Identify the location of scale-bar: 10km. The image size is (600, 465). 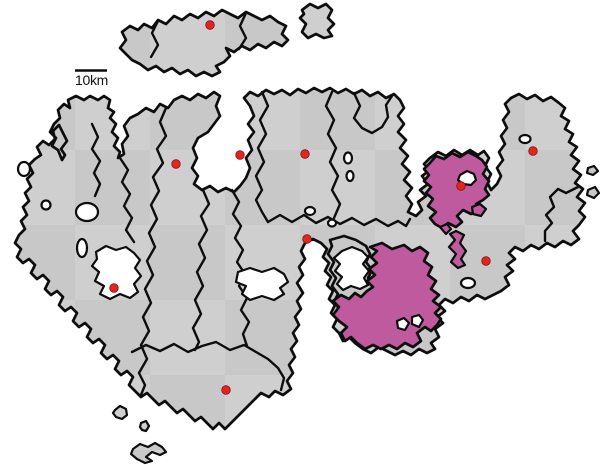
(91, 78).